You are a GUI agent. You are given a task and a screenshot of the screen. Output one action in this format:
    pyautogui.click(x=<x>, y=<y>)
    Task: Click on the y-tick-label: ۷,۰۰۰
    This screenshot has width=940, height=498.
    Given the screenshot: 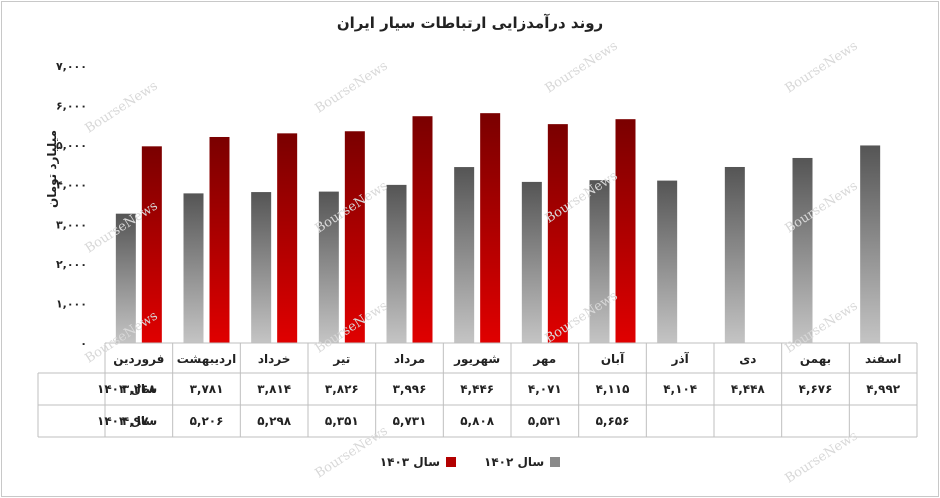 What is the action you would take?
    pyautogui.click(x=71, y=66)
    